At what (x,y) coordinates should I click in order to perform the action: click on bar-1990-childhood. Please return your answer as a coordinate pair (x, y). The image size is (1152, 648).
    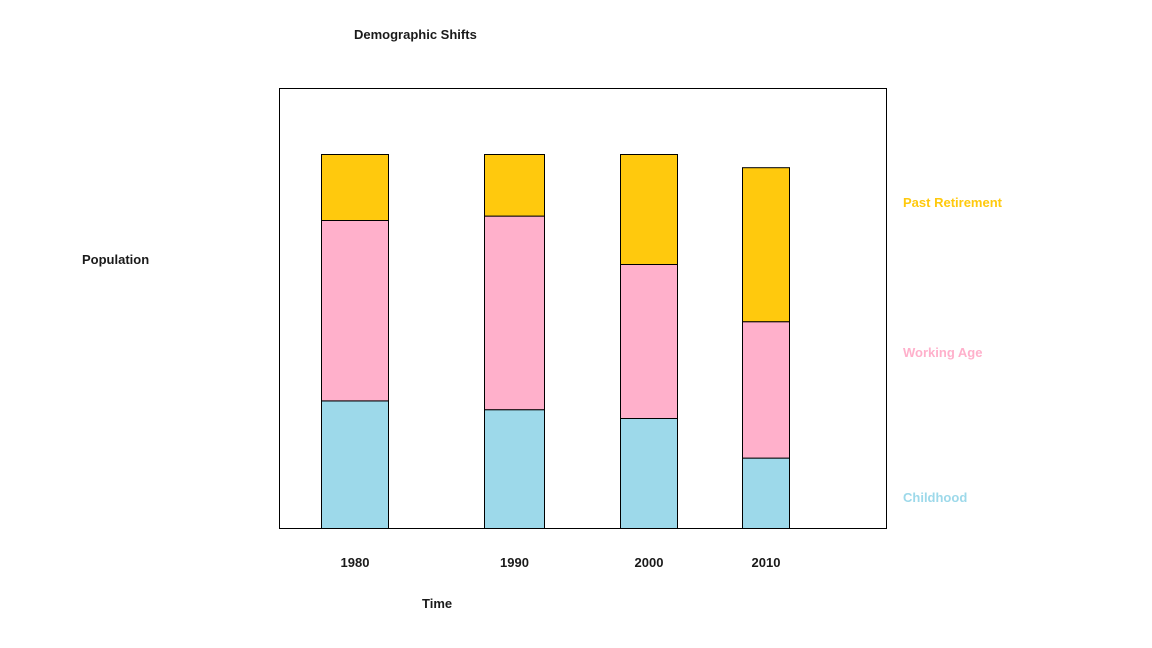
    Looking at the image, I should click on (514, 469).